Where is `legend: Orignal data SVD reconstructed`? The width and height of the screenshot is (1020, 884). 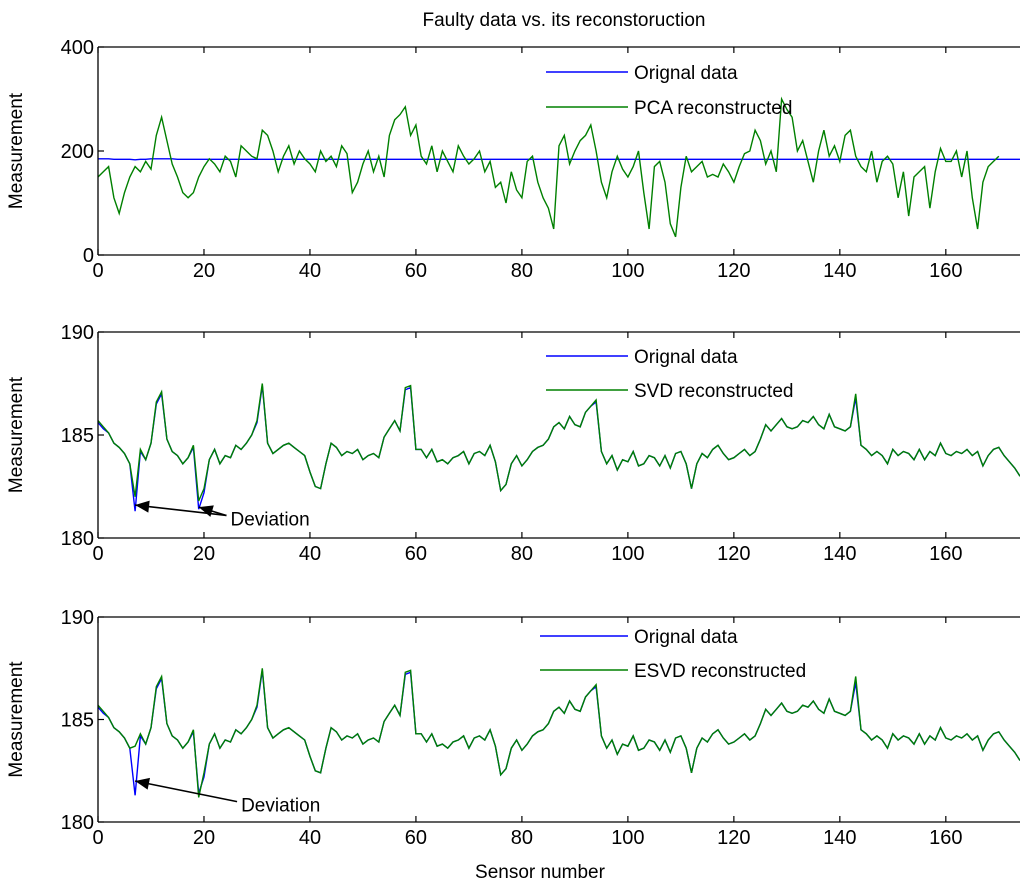
legend: Orignal data SVD reconstructed is located at coordinates (669, 374).